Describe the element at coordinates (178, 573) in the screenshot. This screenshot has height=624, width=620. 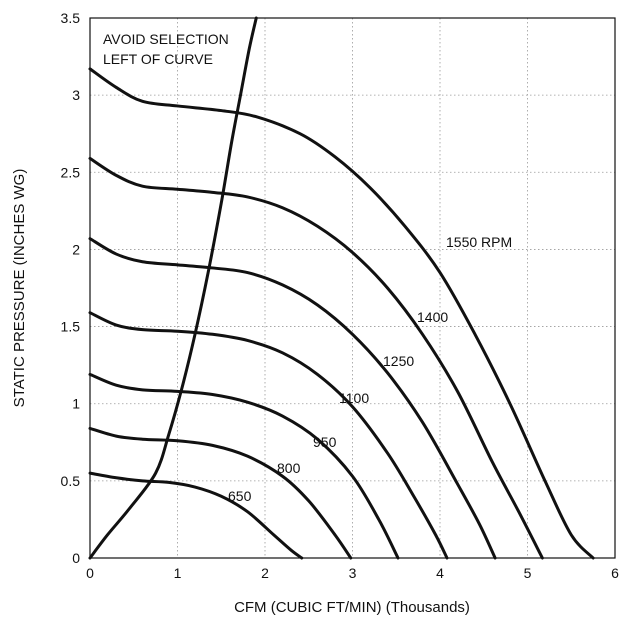
I see `x-tick-label: 1` at that location.